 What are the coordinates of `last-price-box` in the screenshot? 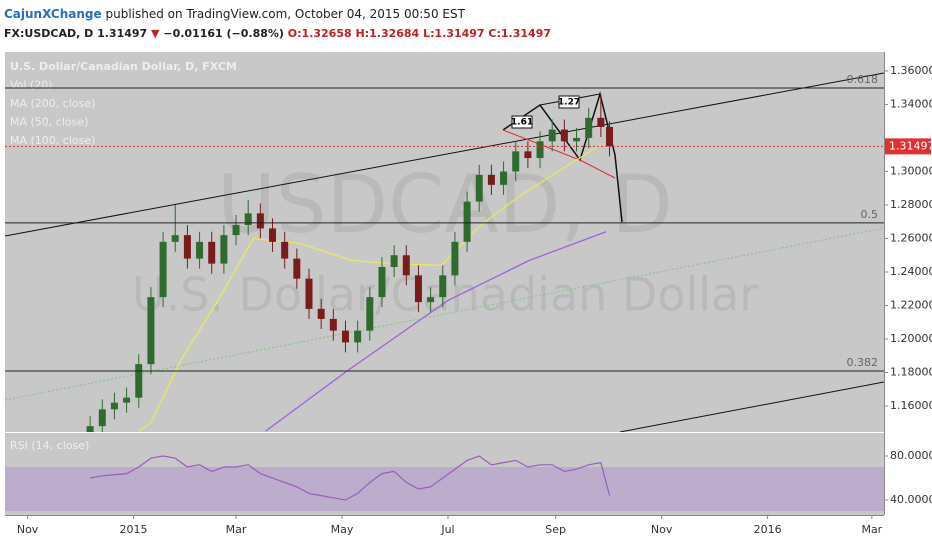 It's located at (908, 146).